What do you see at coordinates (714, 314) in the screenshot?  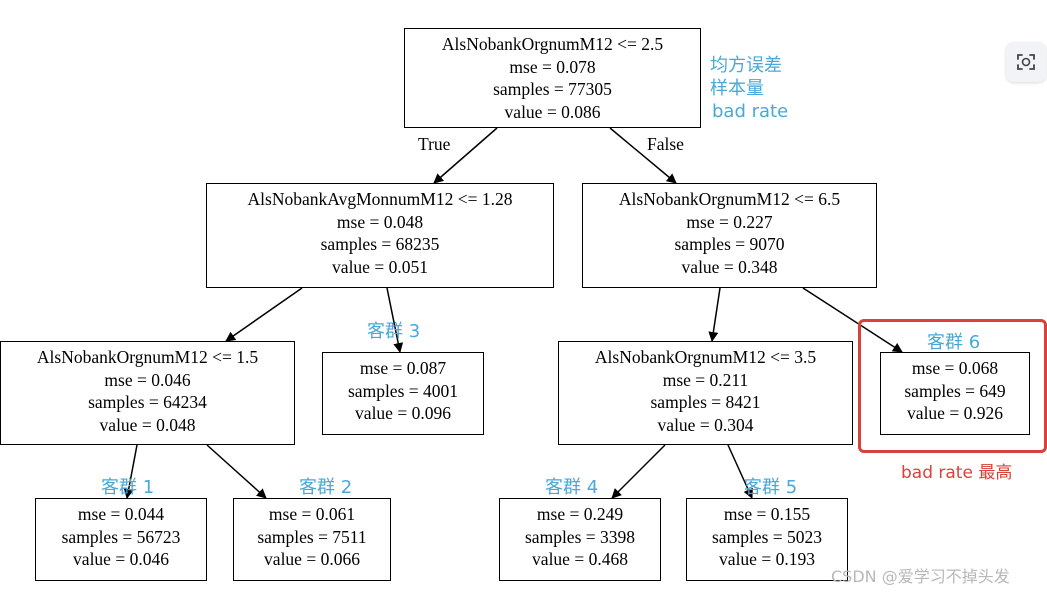 I see `edge-right-rl` at bounding box center [714, 314].